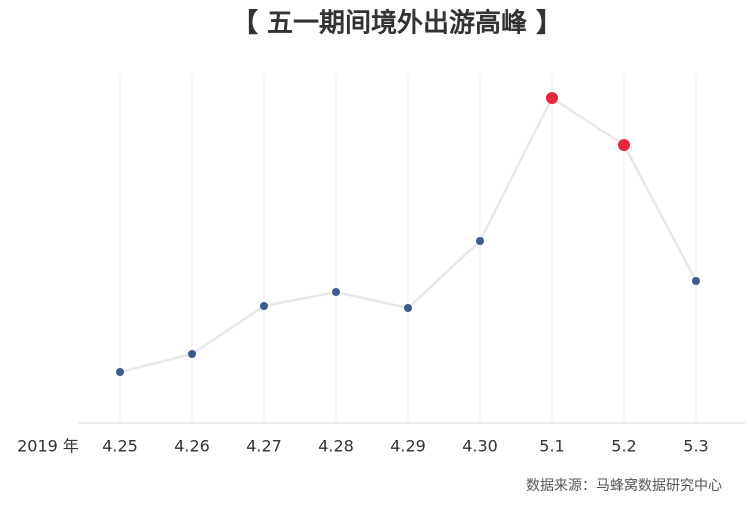  What do you see at coordinates (264, 446) in the screenshot?
I see `x-tick-label: 4.27` at bounding box center [264, 446].